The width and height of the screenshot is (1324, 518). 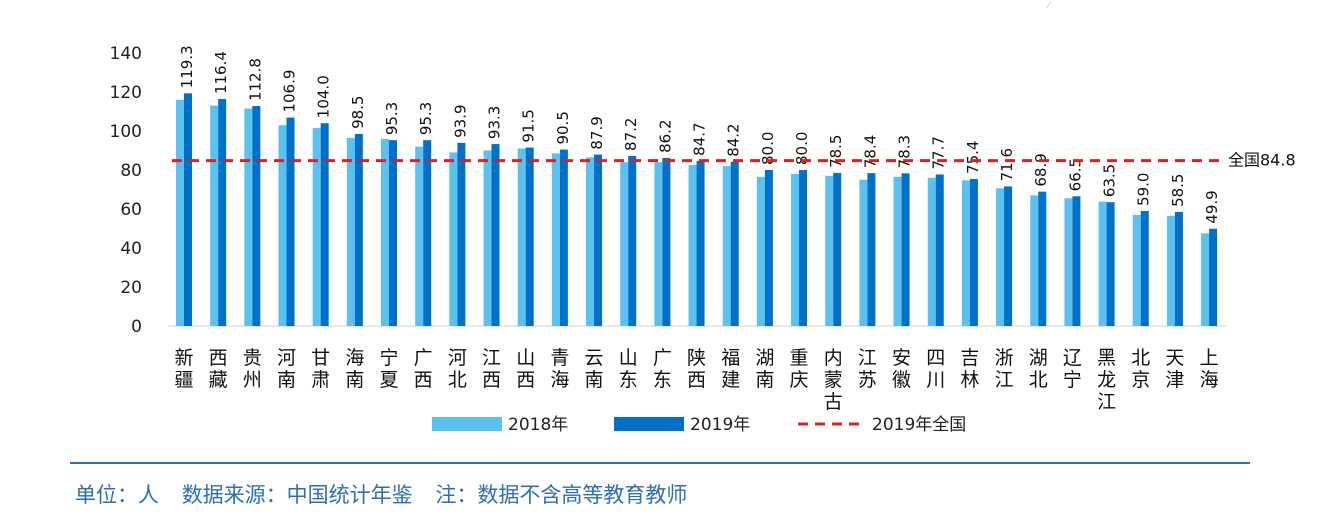 I want to click on category-label-char: 上, so click(x=1209, y=358).